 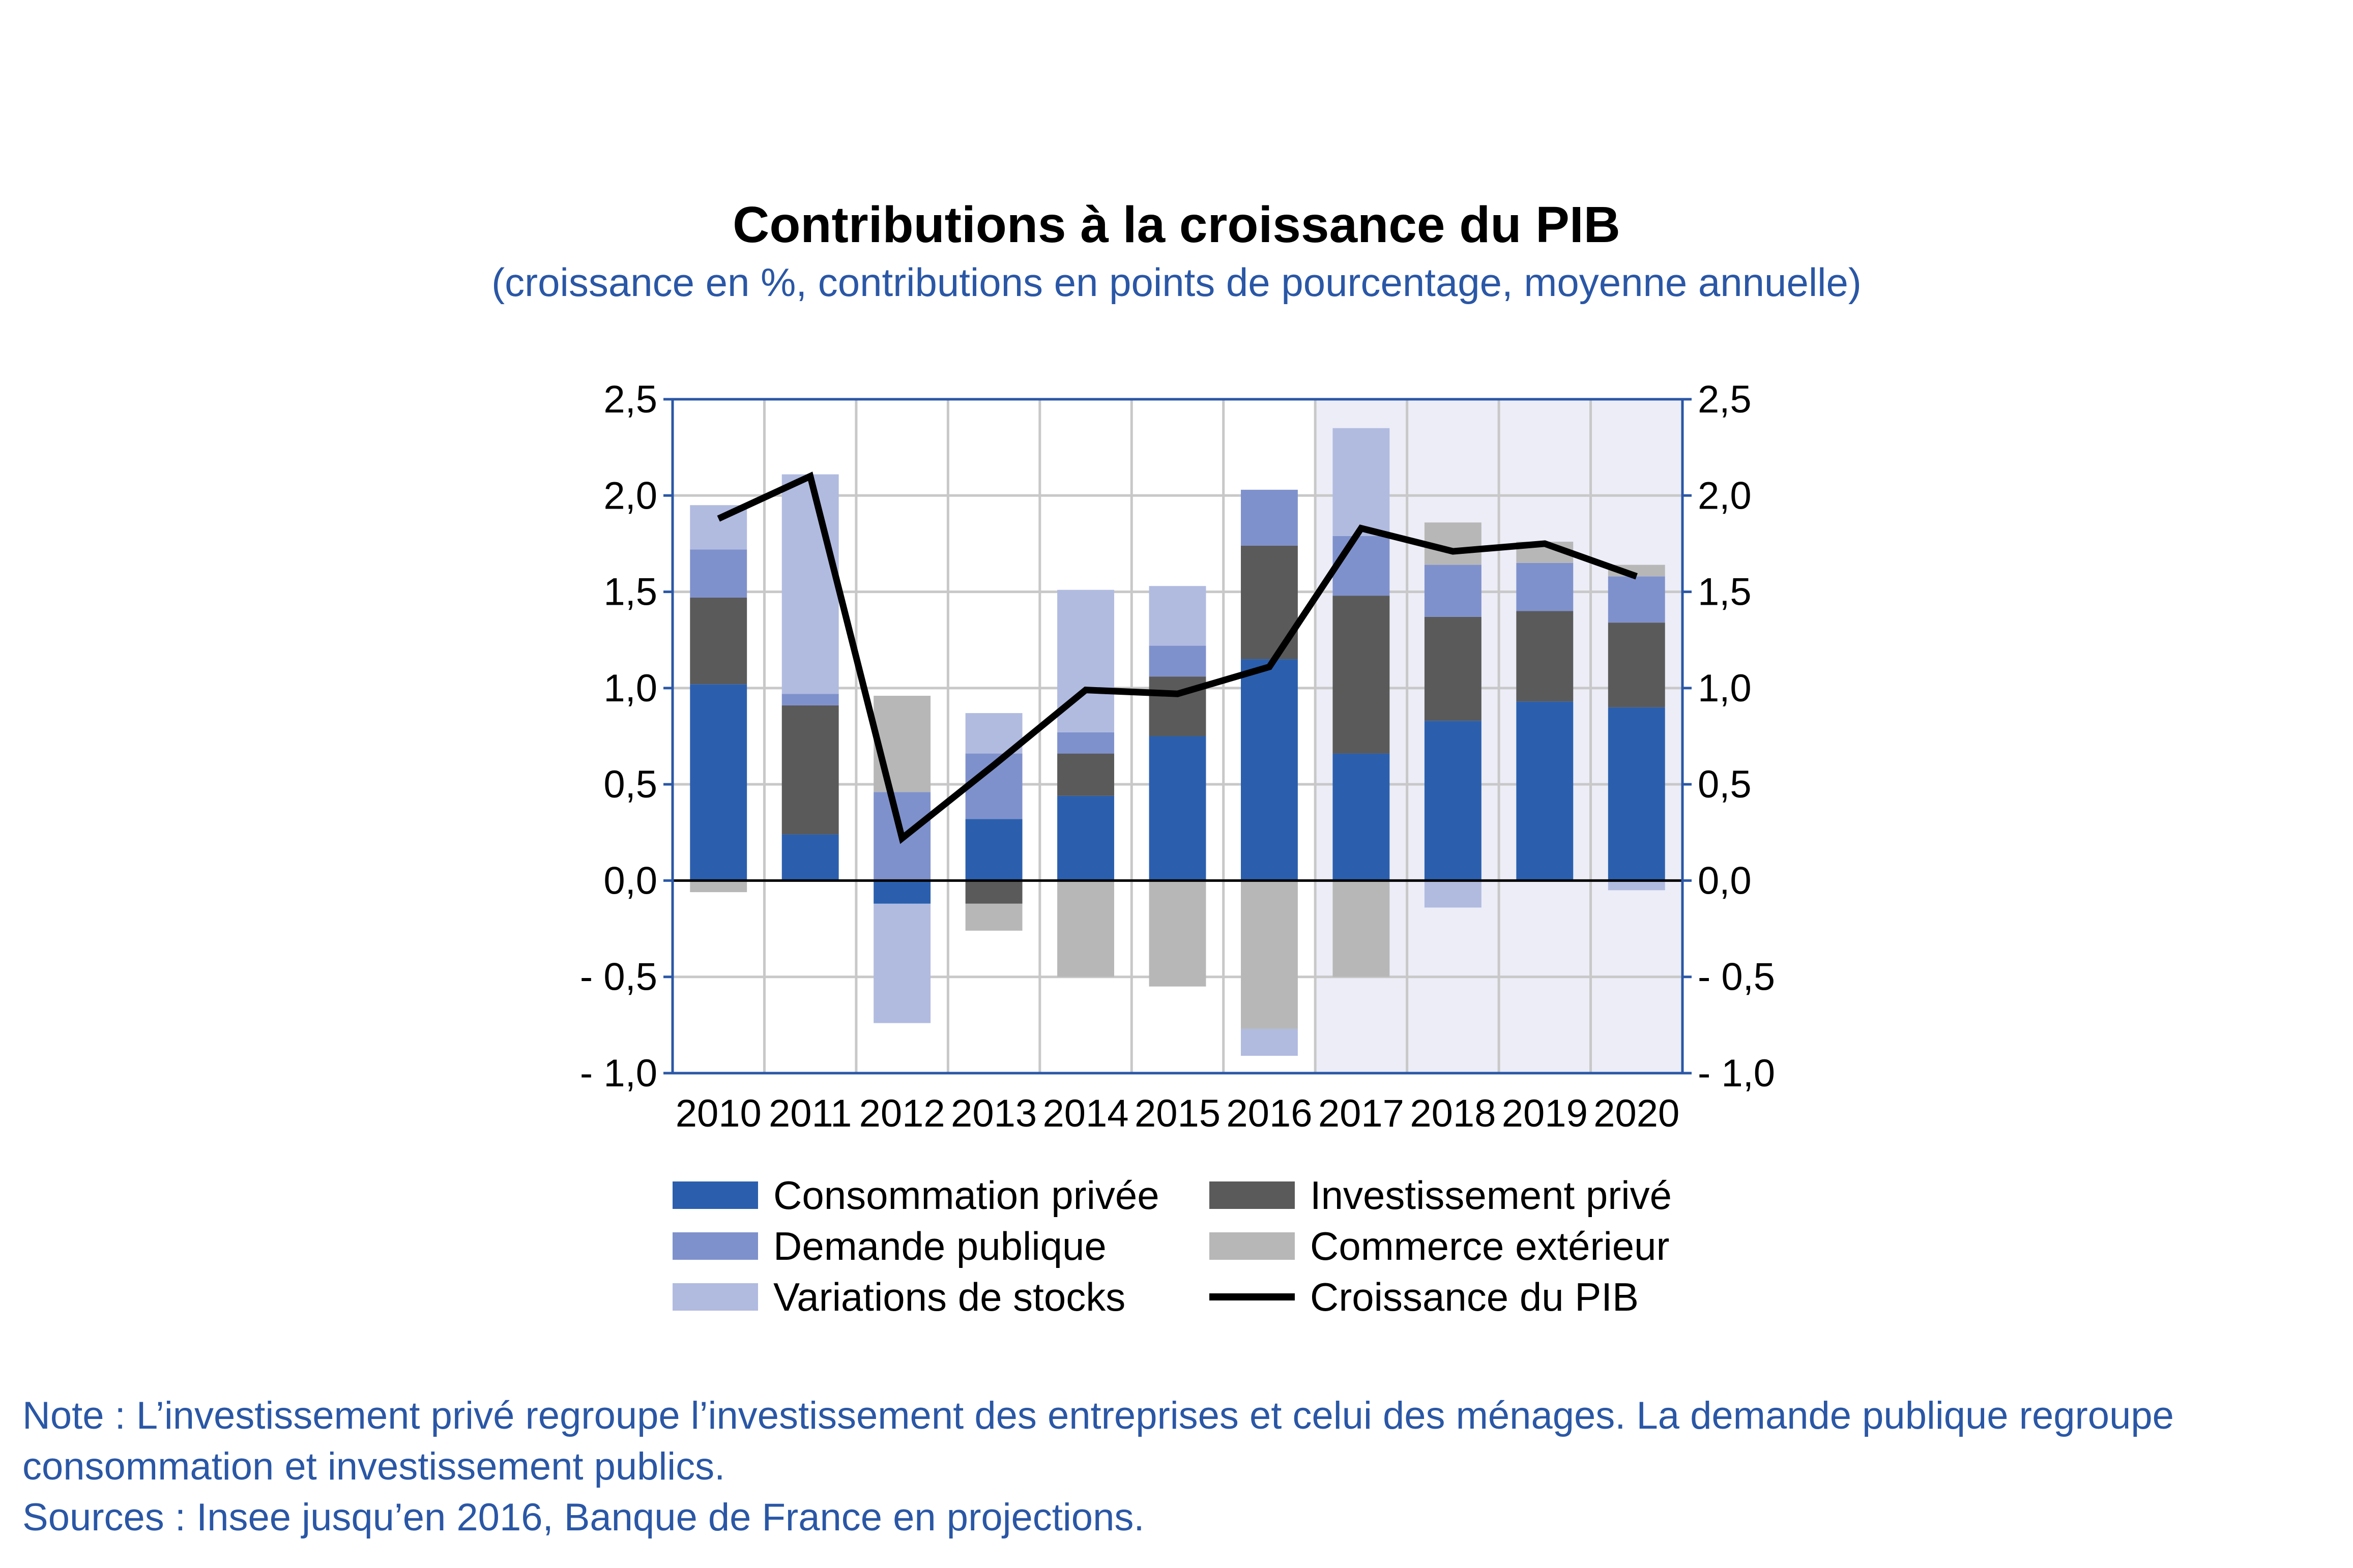 What do you see at coordinates (373, 1466) in the screenshot?
I see `note-line-2: consommation et investissement publics.` at bounding box center [373, 1466].